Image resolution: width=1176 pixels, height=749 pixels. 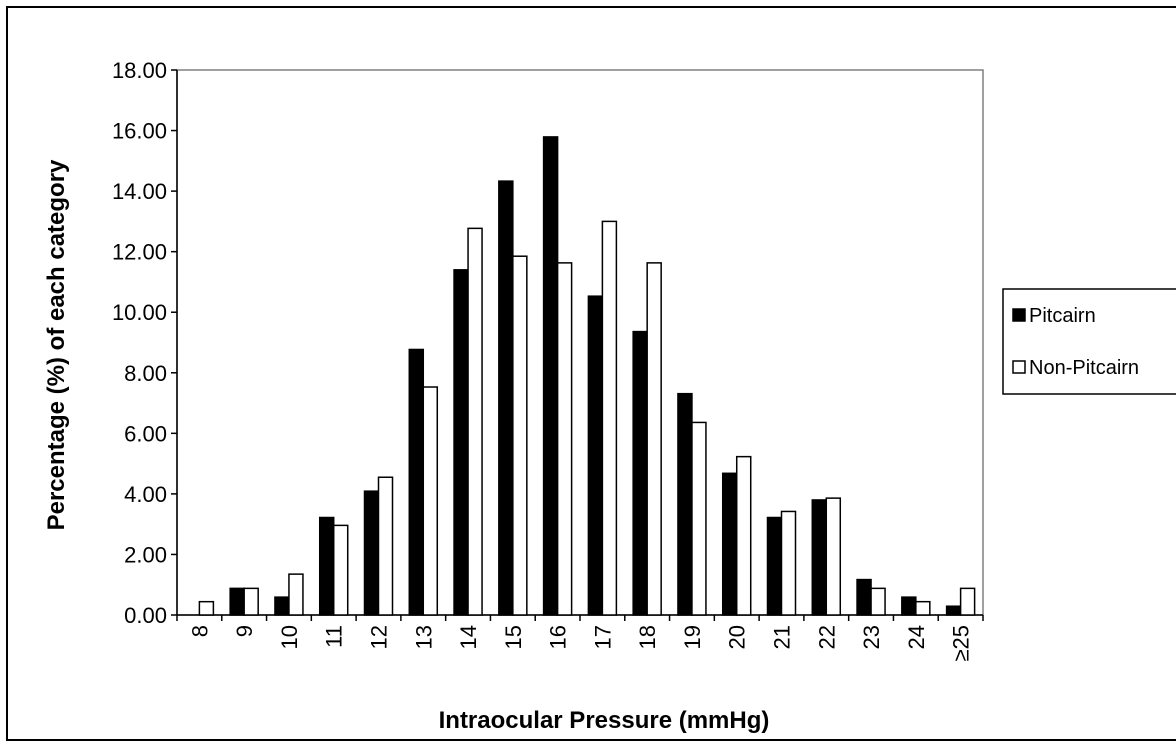 I want to click on y-tick-label: 0.00, so click(x=145, y=615).